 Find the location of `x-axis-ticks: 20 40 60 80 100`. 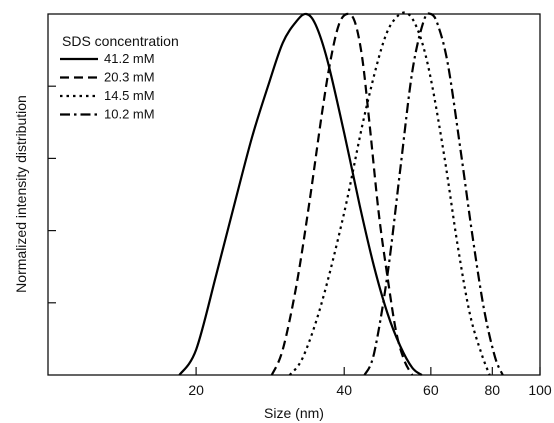

x-axis-ticks: 20 40 60 80 100 is located at coordinates (370, 382).